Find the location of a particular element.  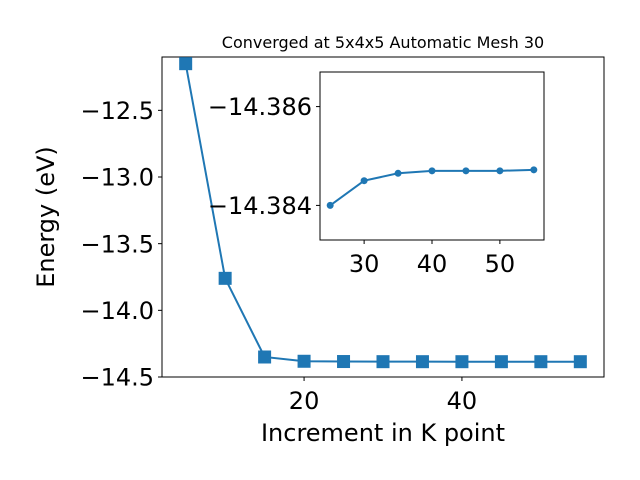

y-tick-label: −13.5 is located at coordinates (117, 244).